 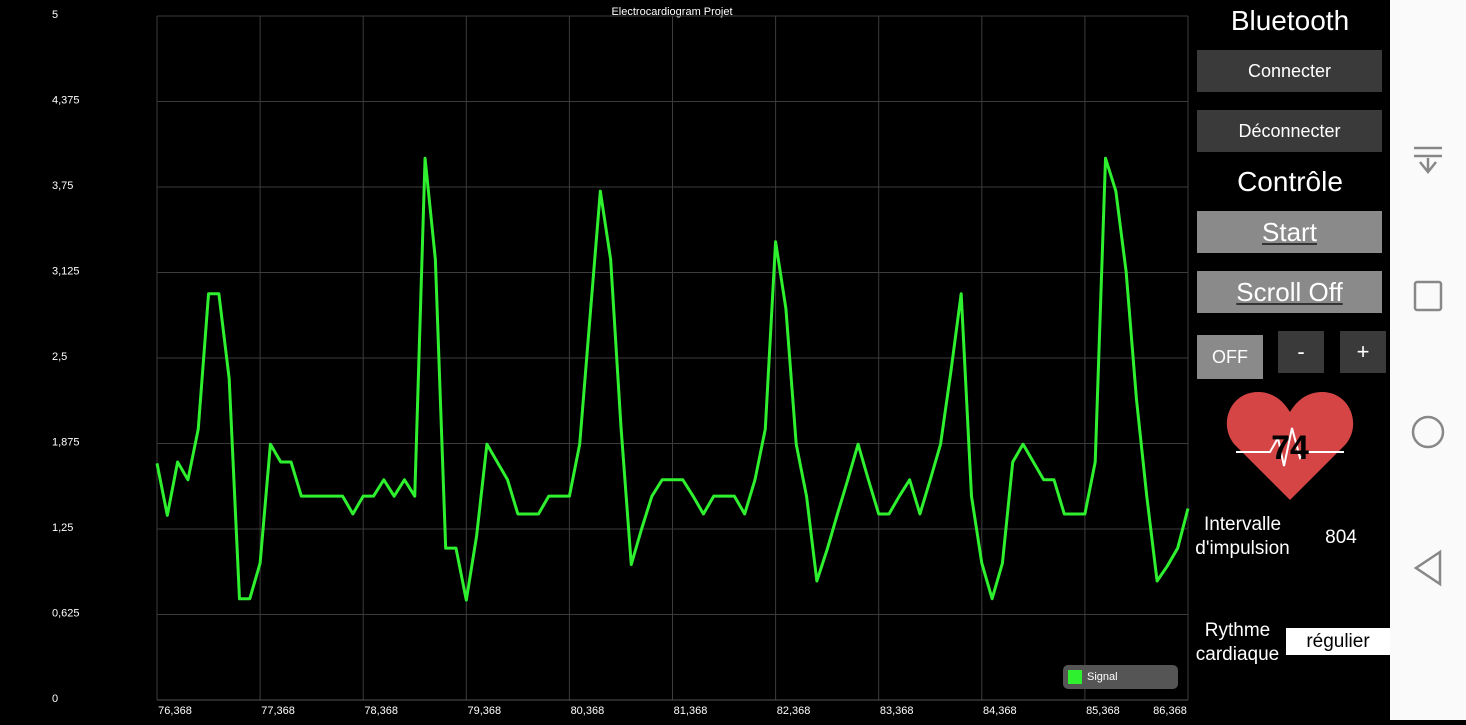 What do you see at coordinates (1290, 20) in the screenshot?
I see `bluetooth-title: Bluetooth` at bounding box center [1290, 20].